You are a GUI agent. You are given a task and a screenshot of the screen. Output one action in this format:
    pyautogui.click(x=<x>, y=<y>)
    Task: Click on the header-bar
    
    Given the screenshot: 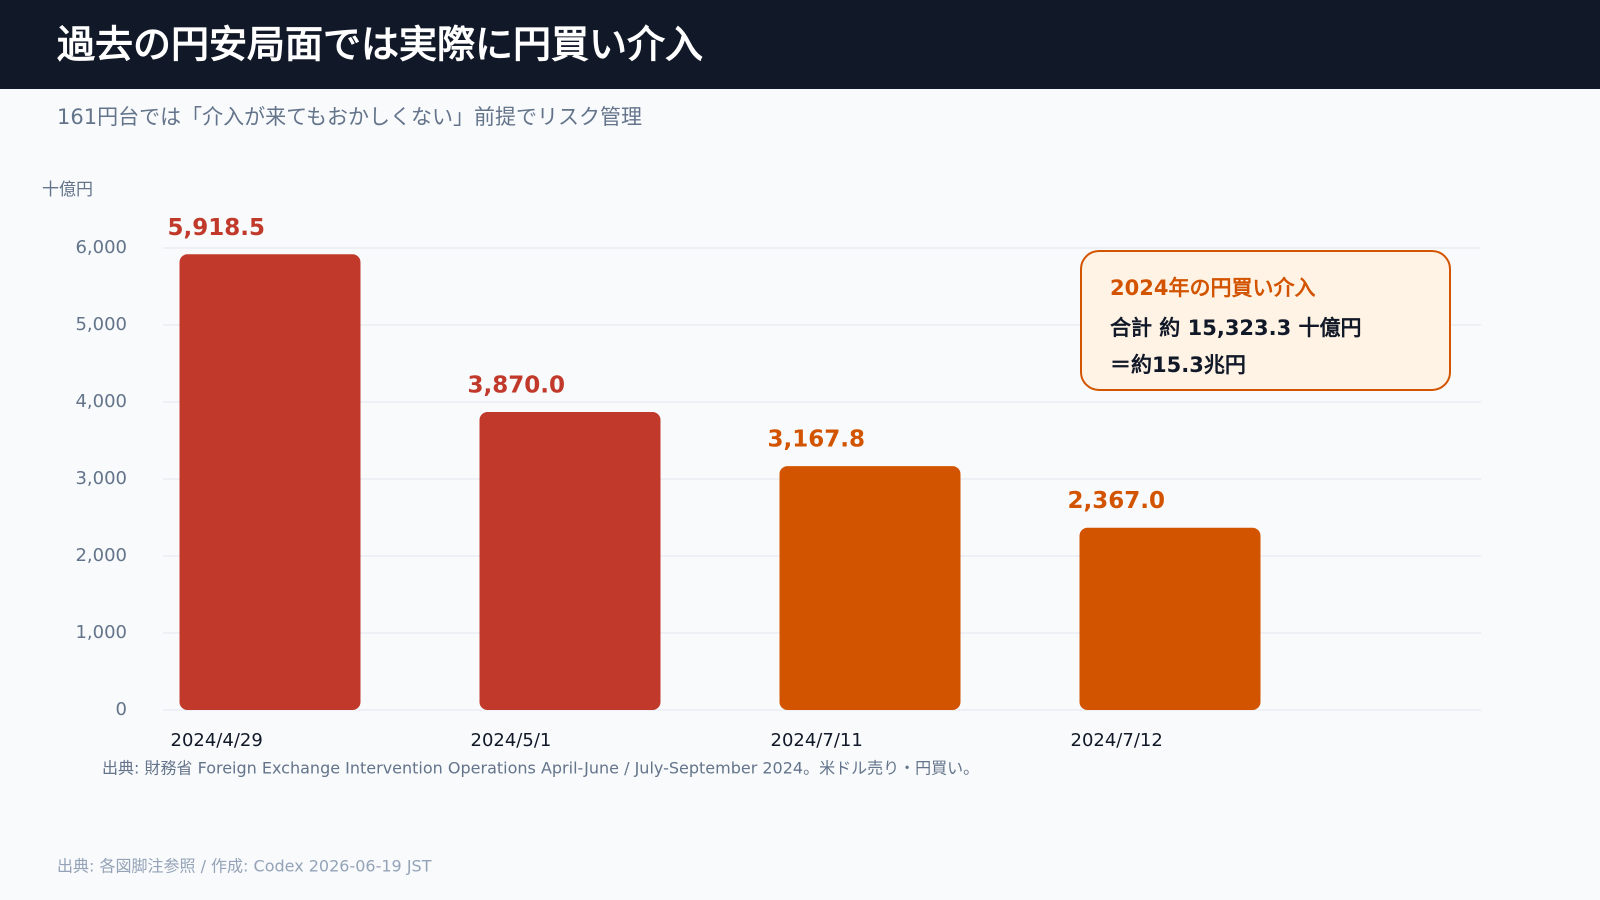 What is the action you would take?
    pyautogui.click(x=800, y=44)
    